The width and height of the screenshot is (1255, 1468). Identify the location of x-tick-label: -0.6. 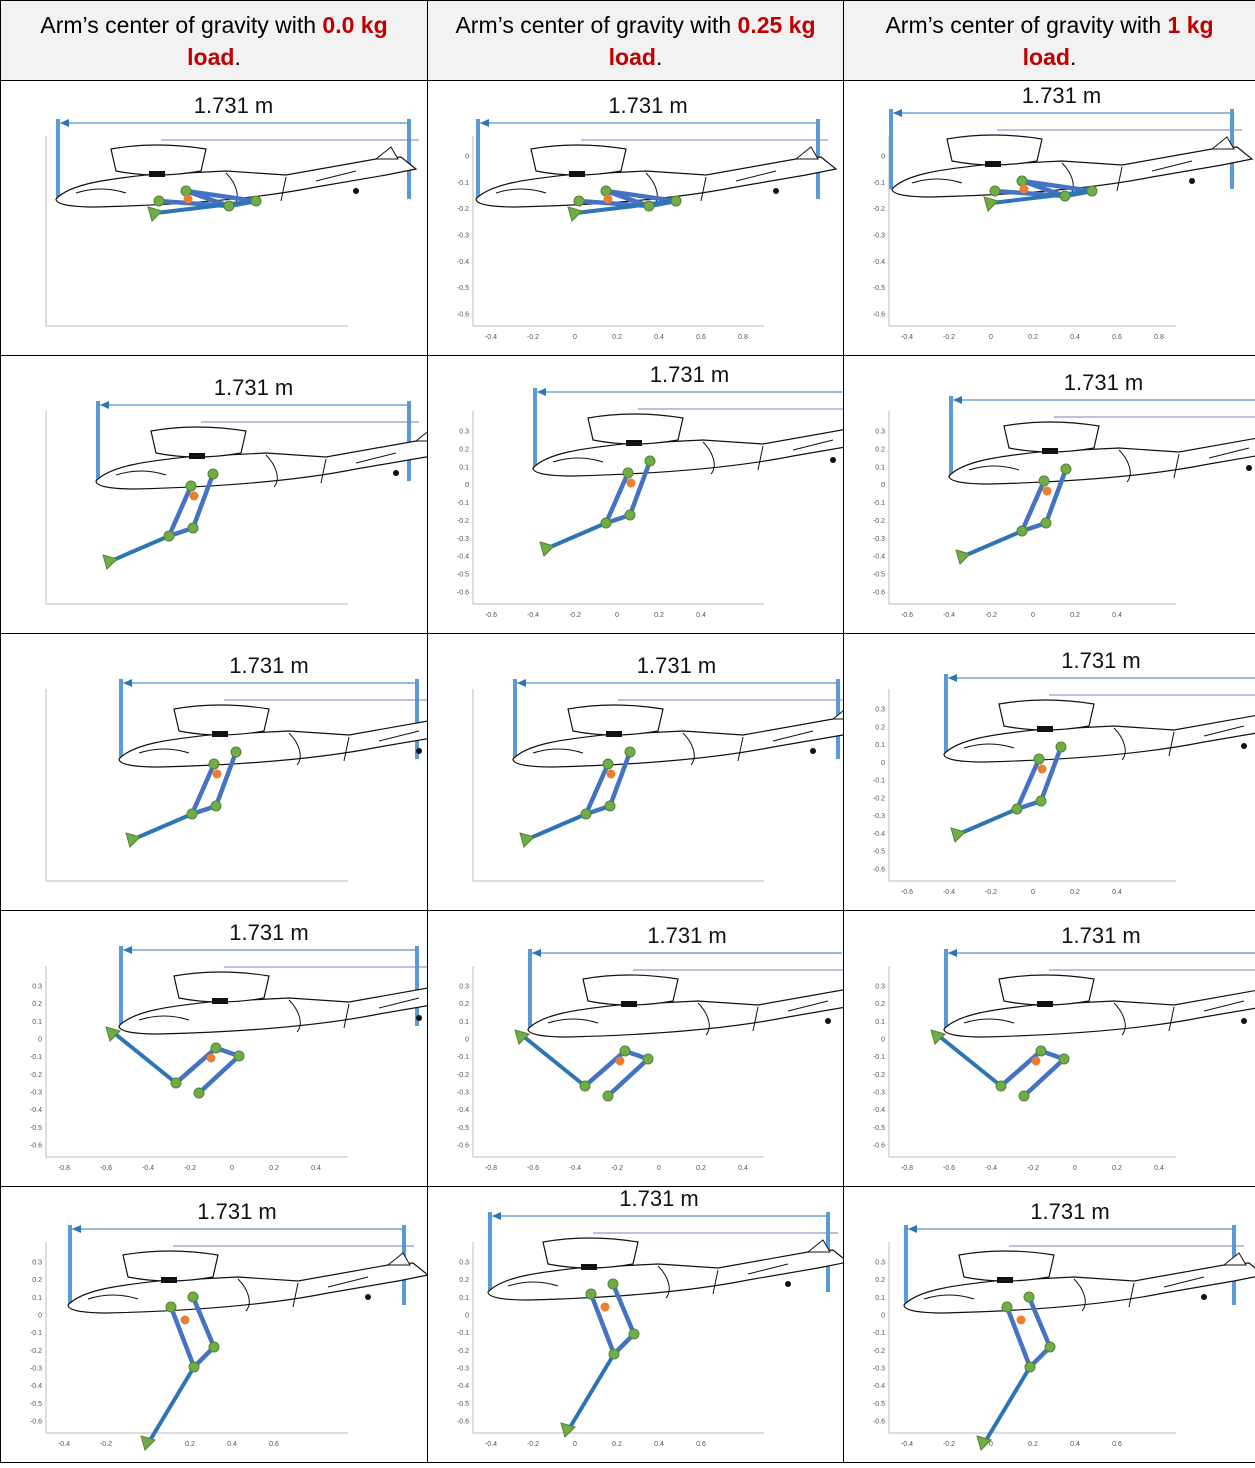
(106, 1168).